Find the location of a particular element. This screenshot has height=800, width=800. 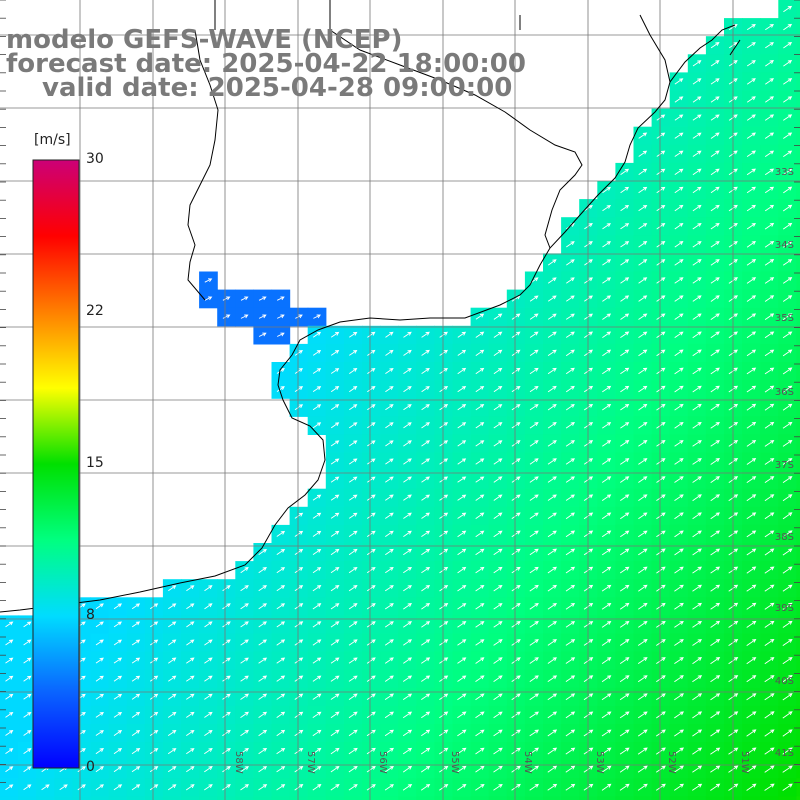

lon-label-56w: 56W is located at coordinates (382, 762).